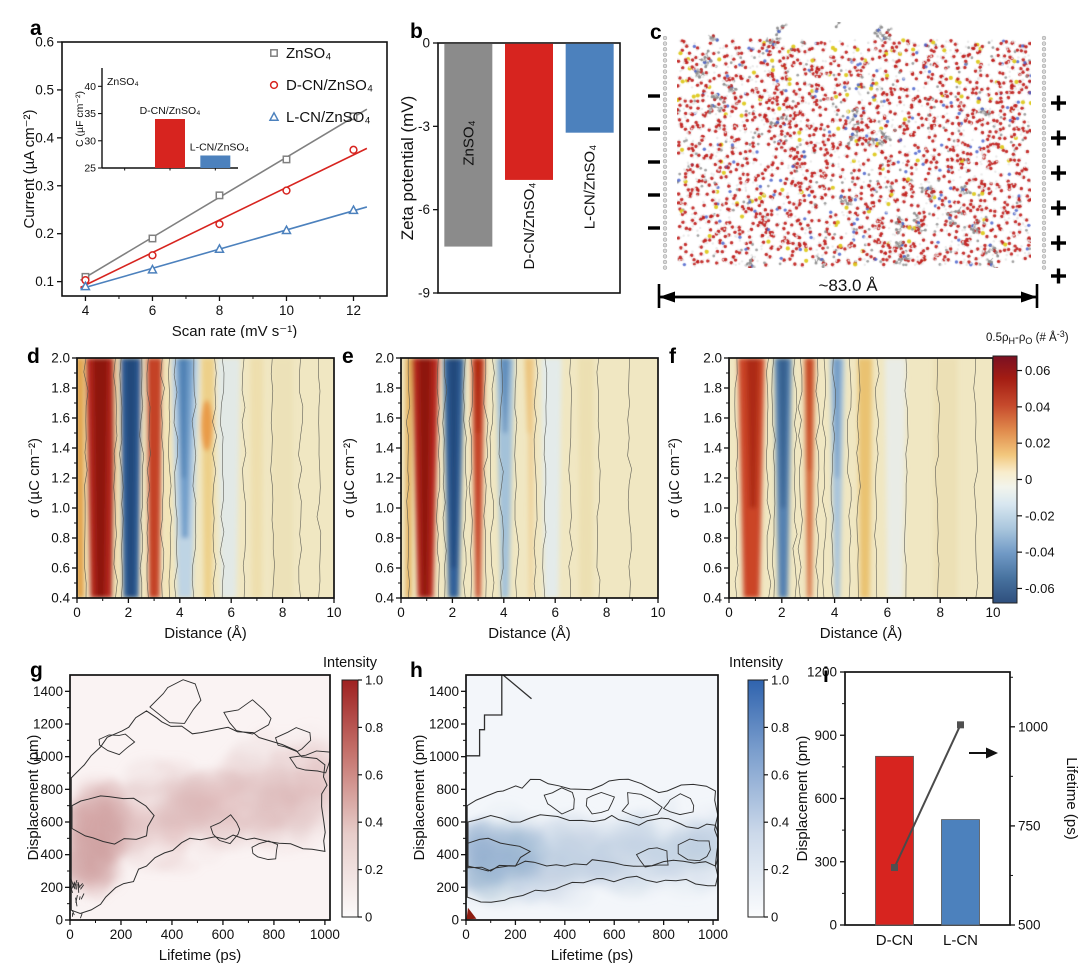 The image size is (1088, 978). I want to click on panel-c: c ~83.0 Å, so click(866, 169).